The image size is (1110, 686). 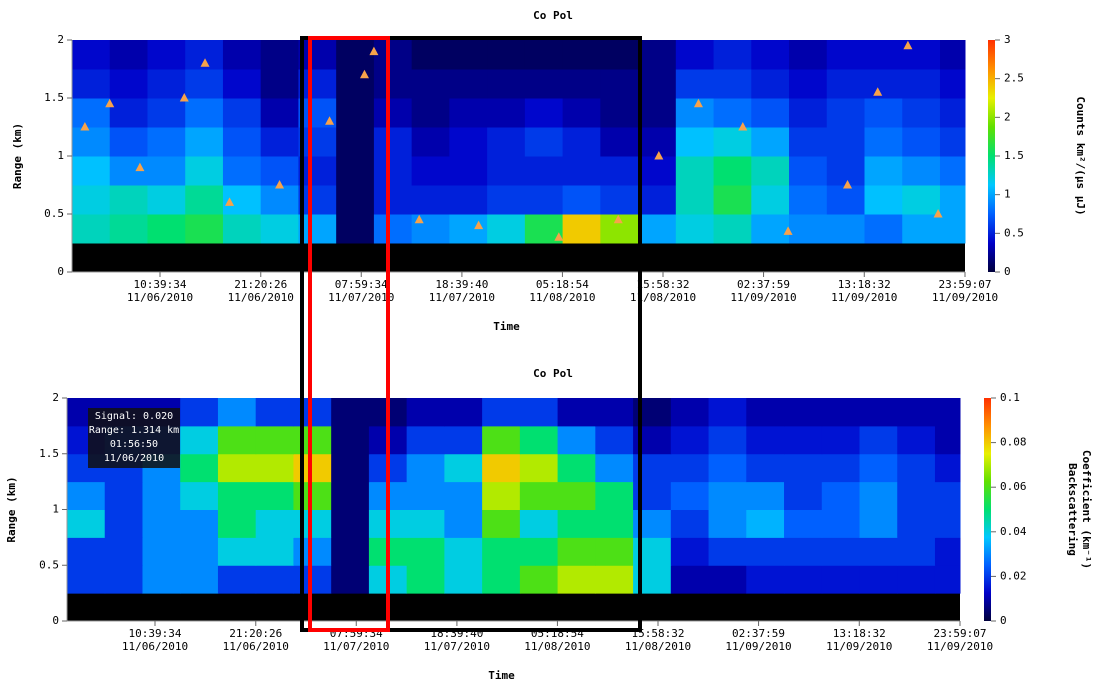 What do you see at coordinates (134, 430) in the screenshot?
I see `annotation-text: Range: 1.314 km` at bounding box center [134, 430].